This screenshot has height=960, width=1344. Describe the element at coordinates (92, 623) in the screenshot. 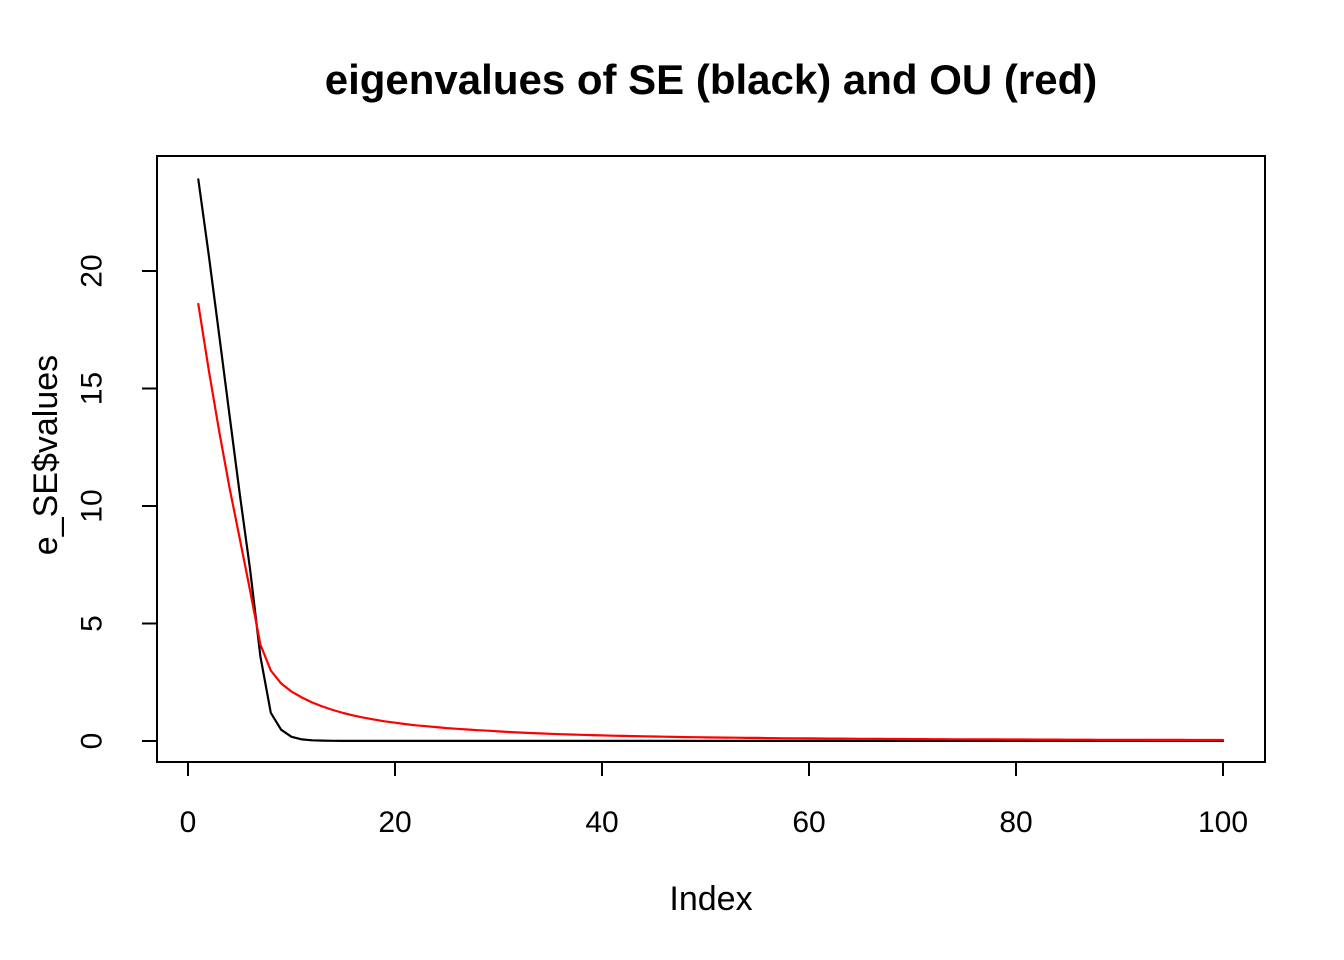

I see `y-tick-label: 5` at that location.